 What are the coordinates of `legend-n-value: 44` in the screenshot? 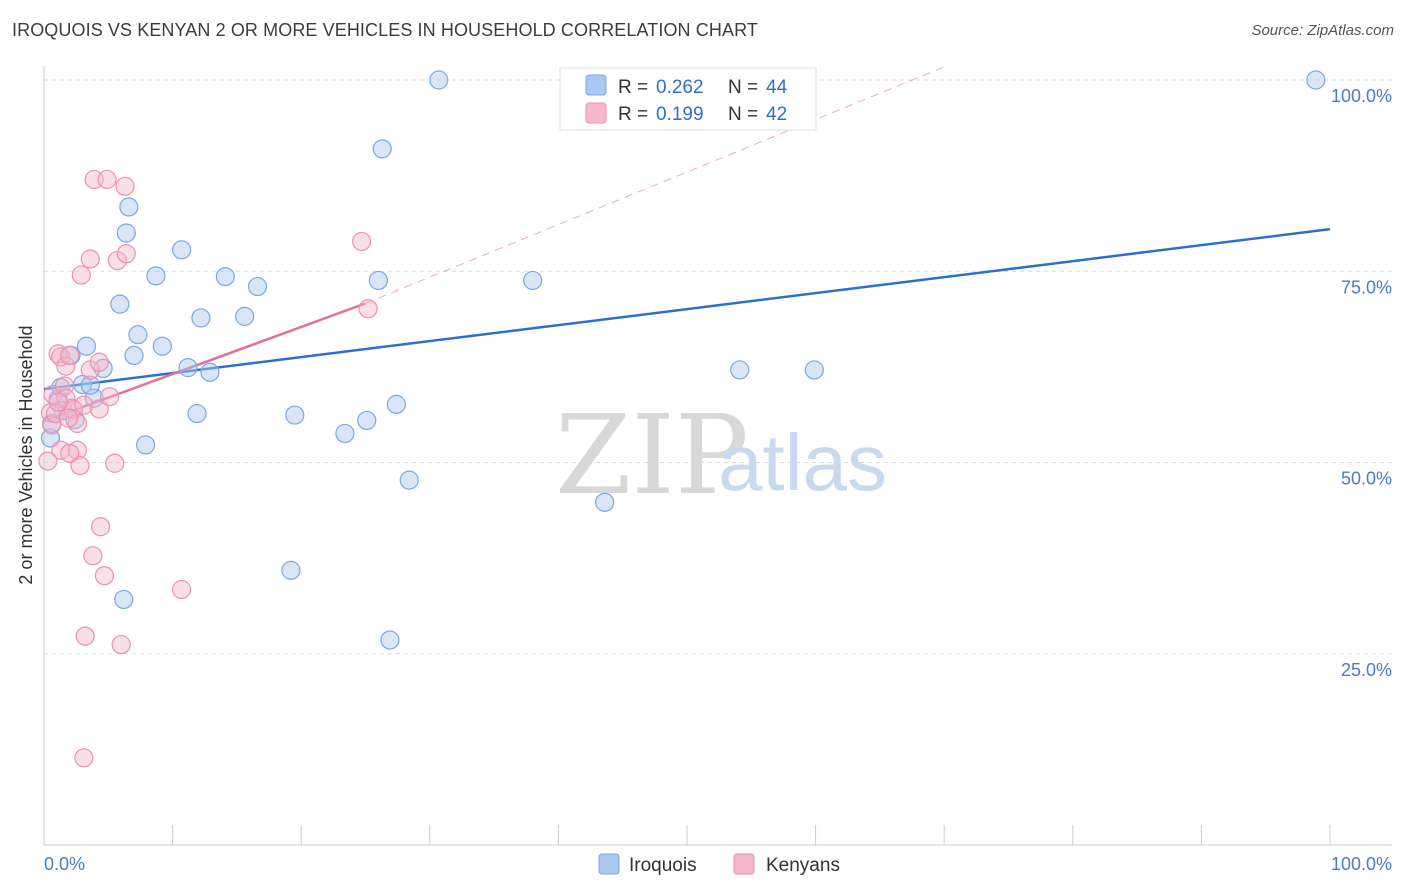 It's located at (777, 87).